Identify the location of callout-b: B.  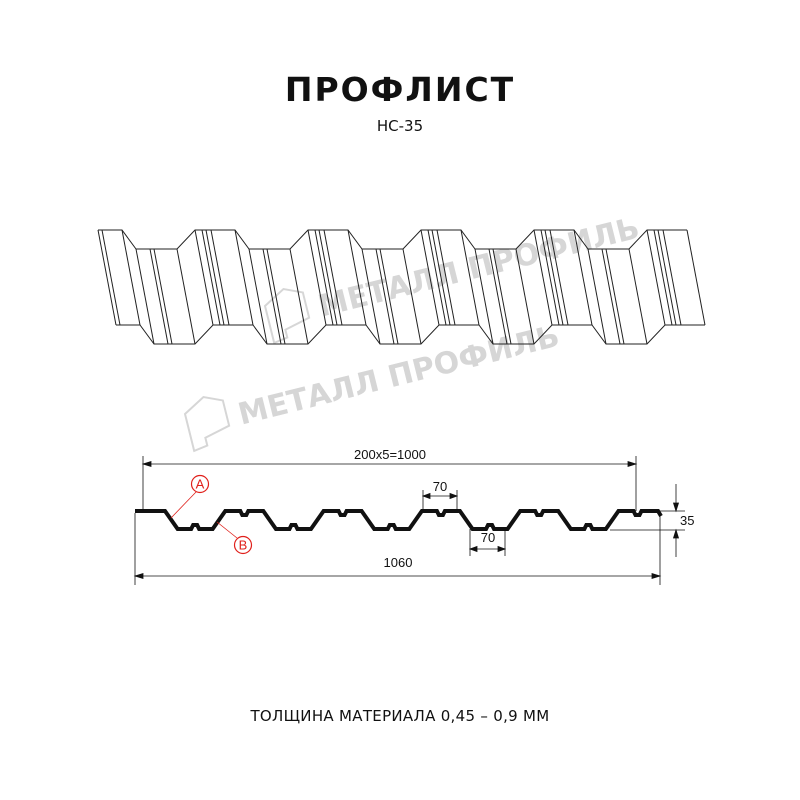
(234, 538).